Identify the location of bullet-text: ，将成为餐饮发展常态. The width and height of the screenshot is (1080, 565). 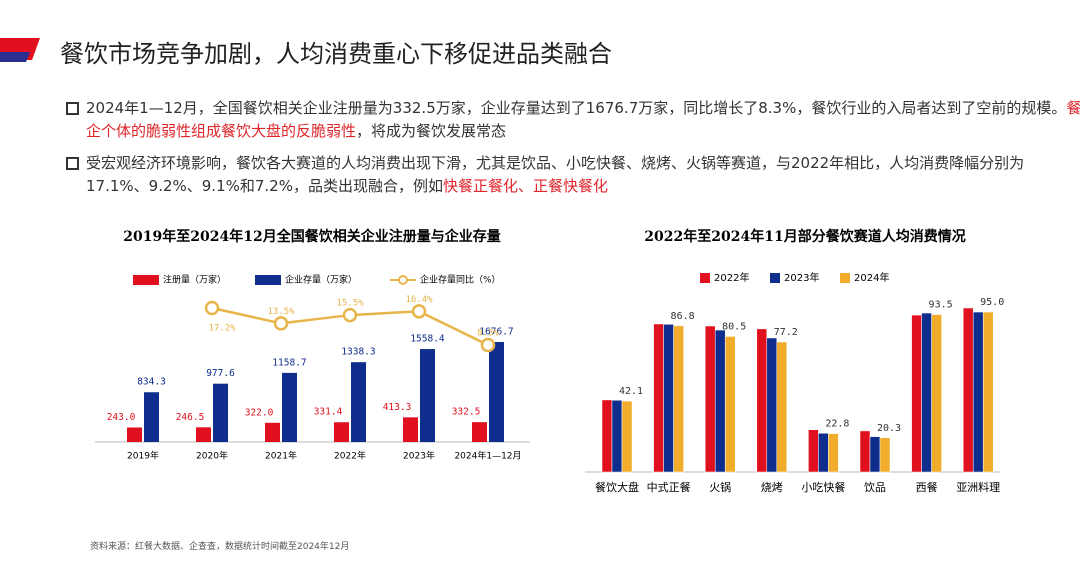
(431, 131).